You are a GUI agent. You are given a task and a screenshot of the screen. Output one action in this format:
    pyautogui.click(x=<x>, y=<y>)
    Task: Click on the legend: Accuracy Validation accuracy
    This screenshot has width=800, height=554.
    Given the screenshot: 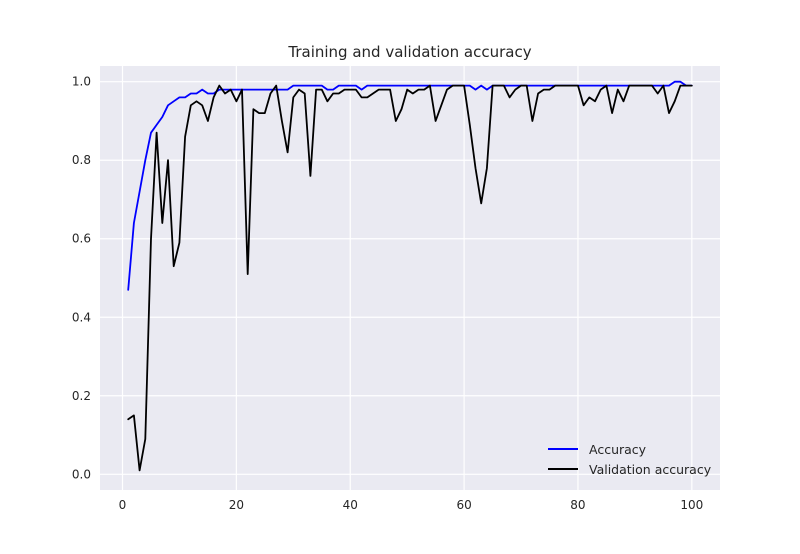 What is the action you would take?
    pyautogui.click(x=630, y=459)
    